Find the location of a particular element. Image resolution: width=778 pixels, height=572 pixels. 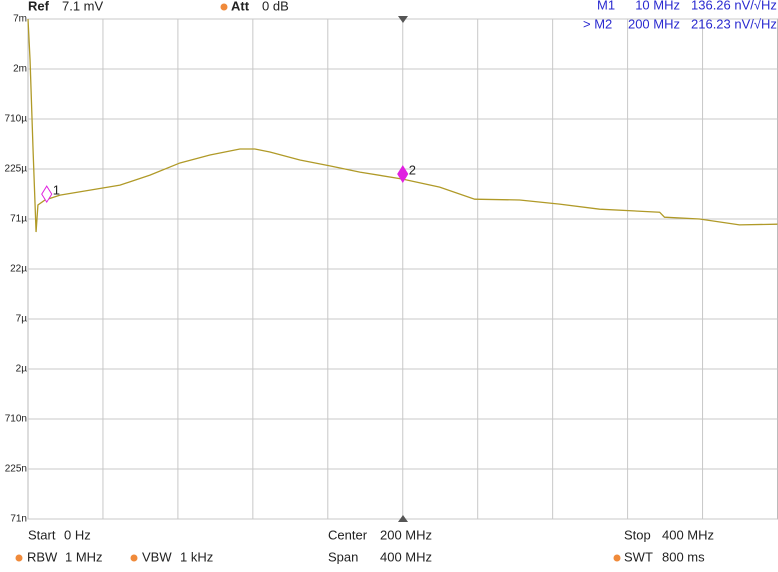

stop-value: 400 MHz is located at coordinates (688, 534).